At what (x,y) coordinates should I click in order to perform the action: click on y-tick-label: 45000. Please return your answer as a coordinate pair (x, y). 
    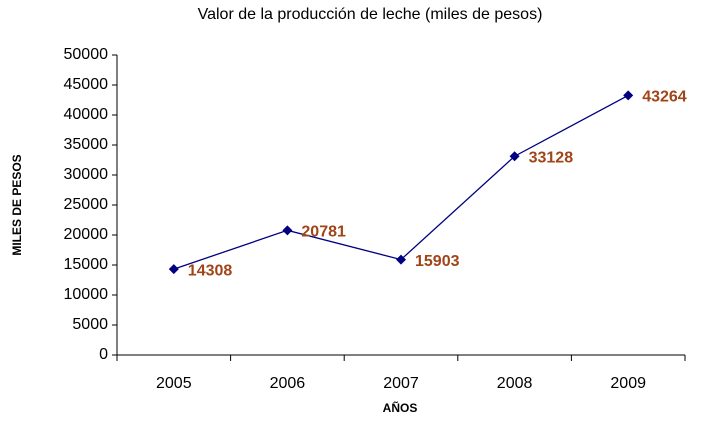
    Looking at the image, I should click on (86, 84).